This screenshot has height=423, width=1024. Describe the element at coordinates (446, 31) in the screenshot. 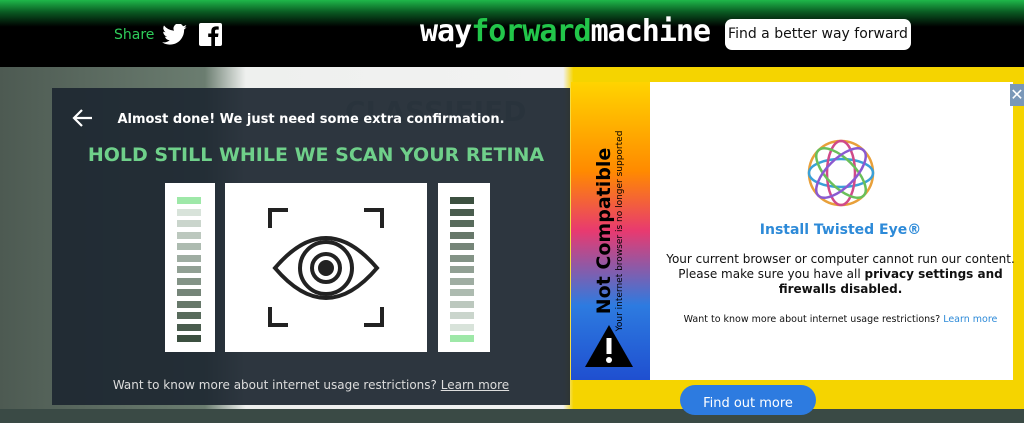

I see `logo-part: way` at that location.